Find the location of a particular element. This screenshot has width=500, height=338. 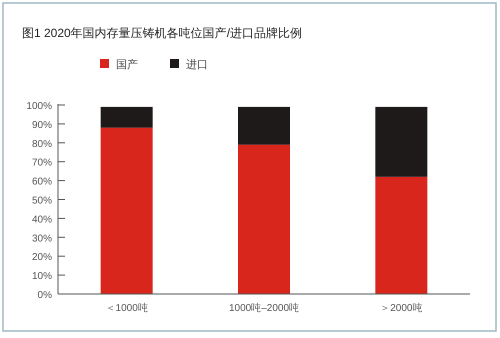

legend-label: 进口 is located at coordinates (197, 64).